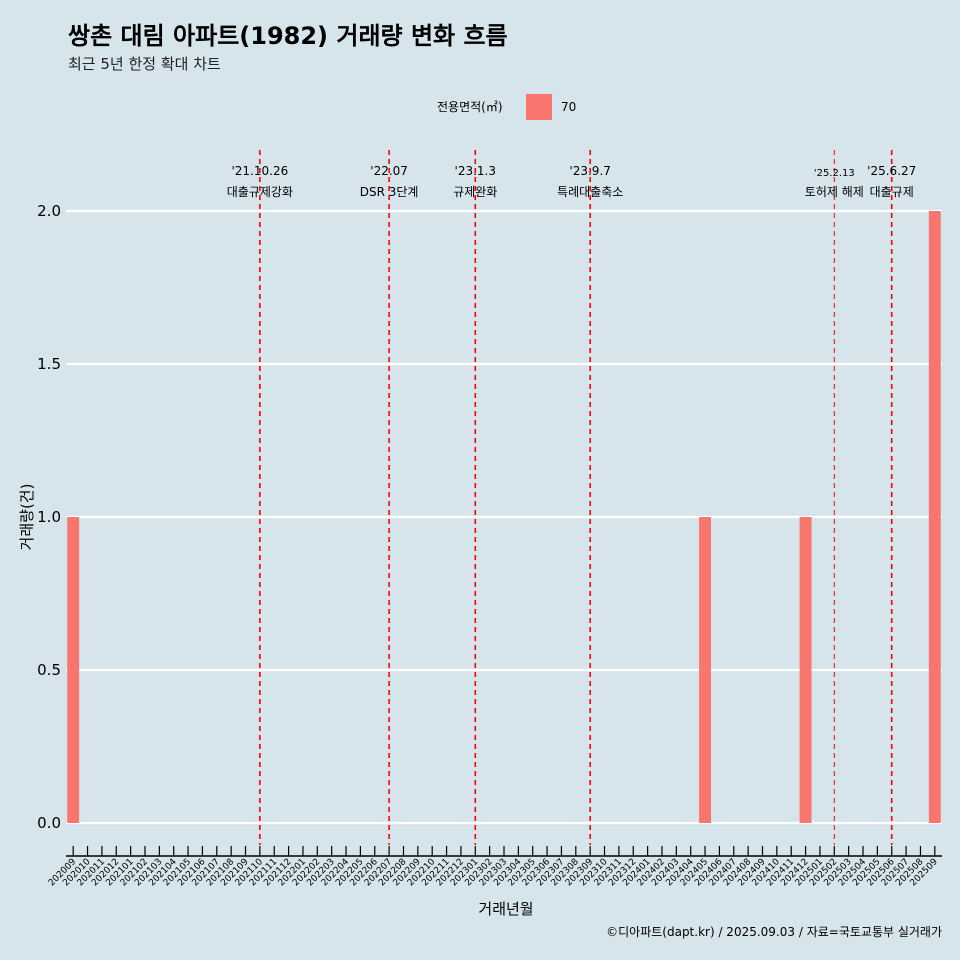 The height and width of the screenshot is (960, 960). I want to click on event-label: 대출규제, so click(892, 192).